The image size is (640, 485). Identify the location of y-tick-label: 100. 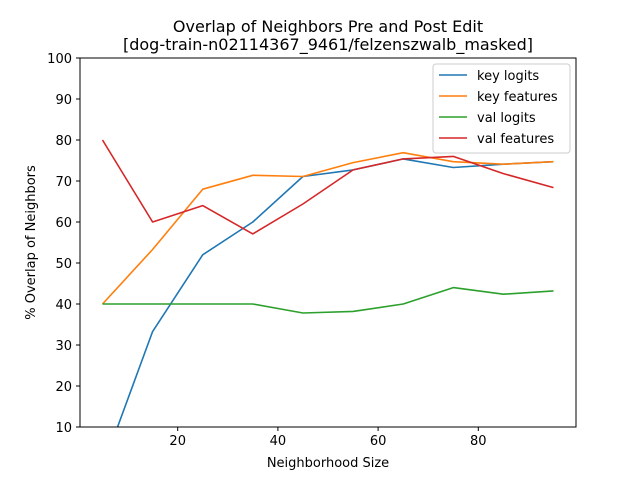
(59, 59).